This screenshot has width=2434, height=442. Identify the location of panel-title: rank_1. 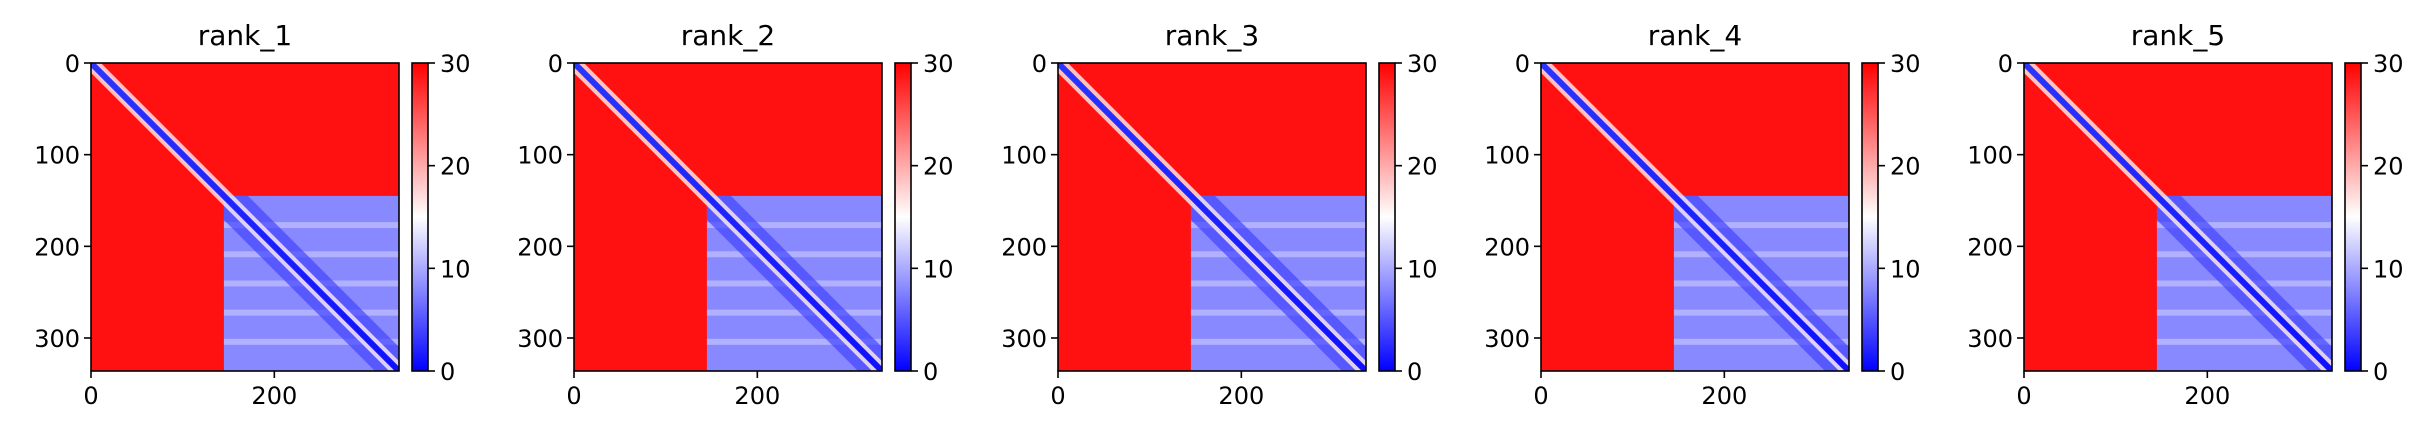
(245, 35).